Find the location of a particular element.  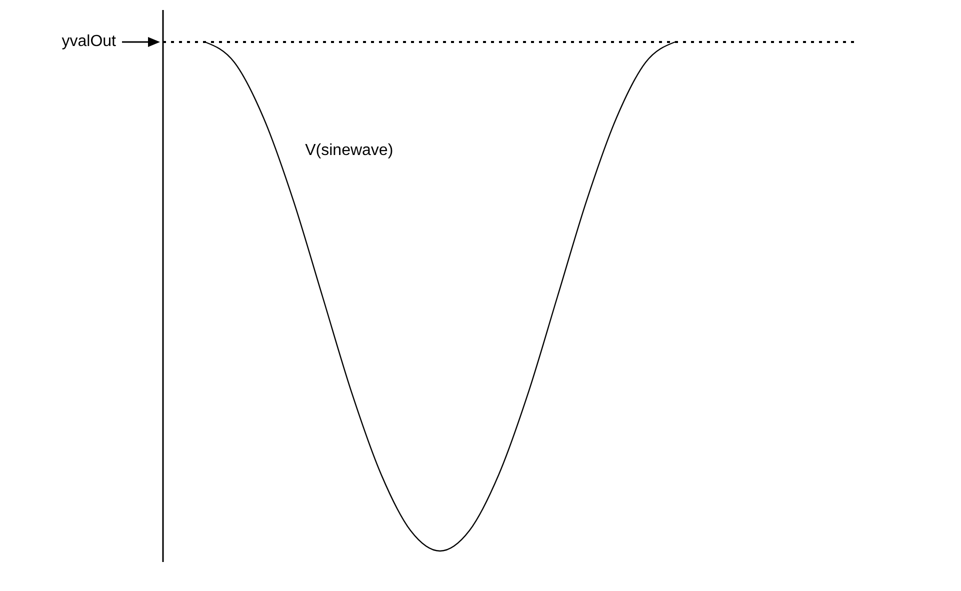

ref-line-label: yvalOut is located at coordinates (89, 41).